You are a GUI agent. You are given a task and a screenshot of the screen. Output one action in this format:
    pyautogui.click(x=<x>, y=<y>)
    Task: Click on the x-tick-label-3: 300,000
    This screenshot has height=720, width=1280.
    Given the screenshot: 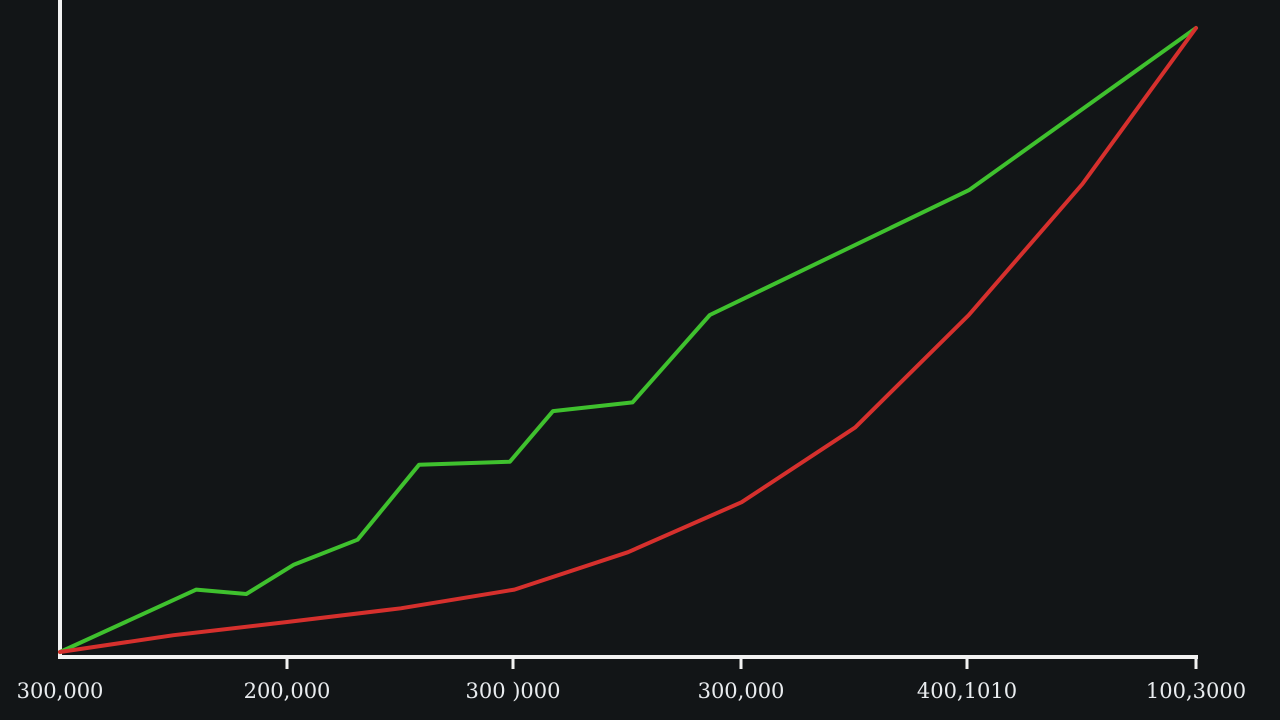 What is the action you would take?
    pyautogui.click(x=741, y=691)
    